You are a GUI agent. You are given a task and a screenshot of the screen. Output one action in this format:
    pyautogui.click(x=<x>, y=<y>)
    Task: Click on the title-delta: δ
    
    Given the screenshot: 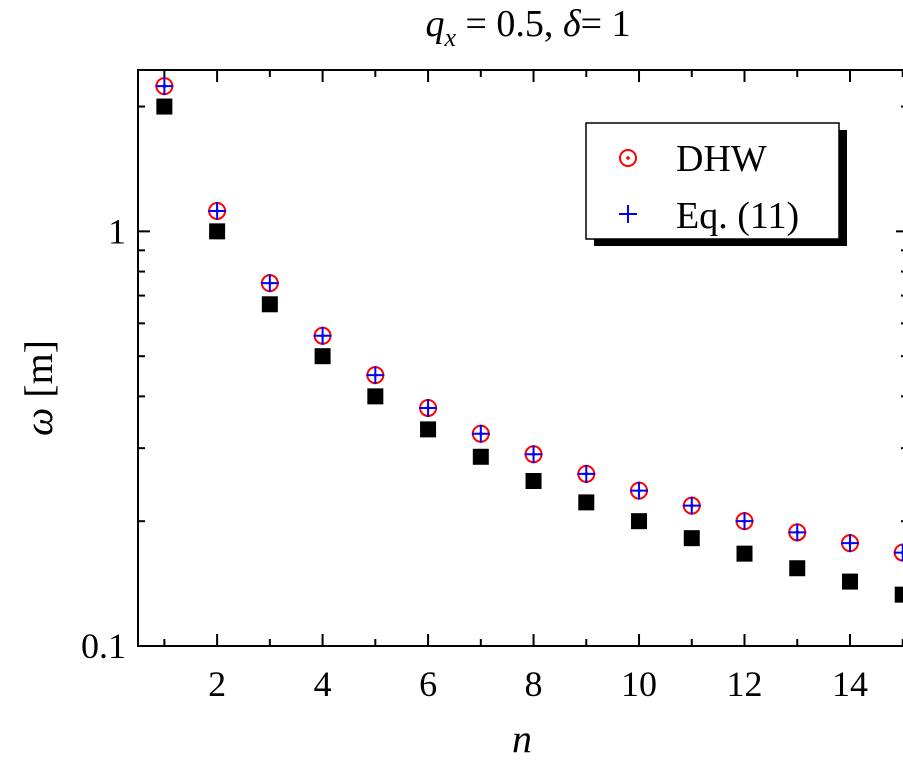 What is the action you would take?
    pyautogui.click(x=572, y=24)
    